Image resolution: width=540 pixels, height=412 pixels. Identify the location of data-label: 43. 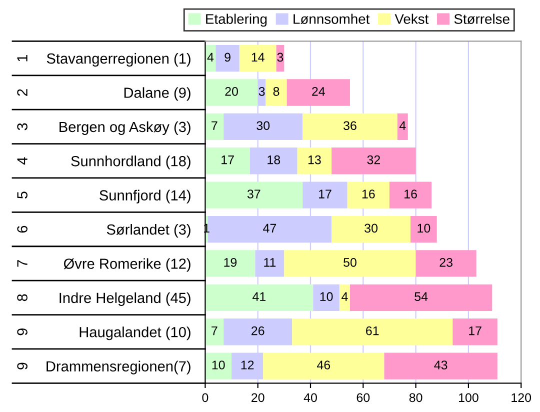
(441, 365).